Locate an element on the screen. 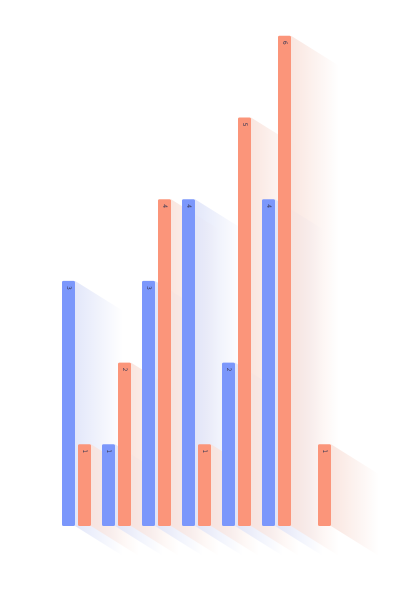 The image size is (405, 601). value-label-s0-c2: 3 is located at coordinates (148, 288).